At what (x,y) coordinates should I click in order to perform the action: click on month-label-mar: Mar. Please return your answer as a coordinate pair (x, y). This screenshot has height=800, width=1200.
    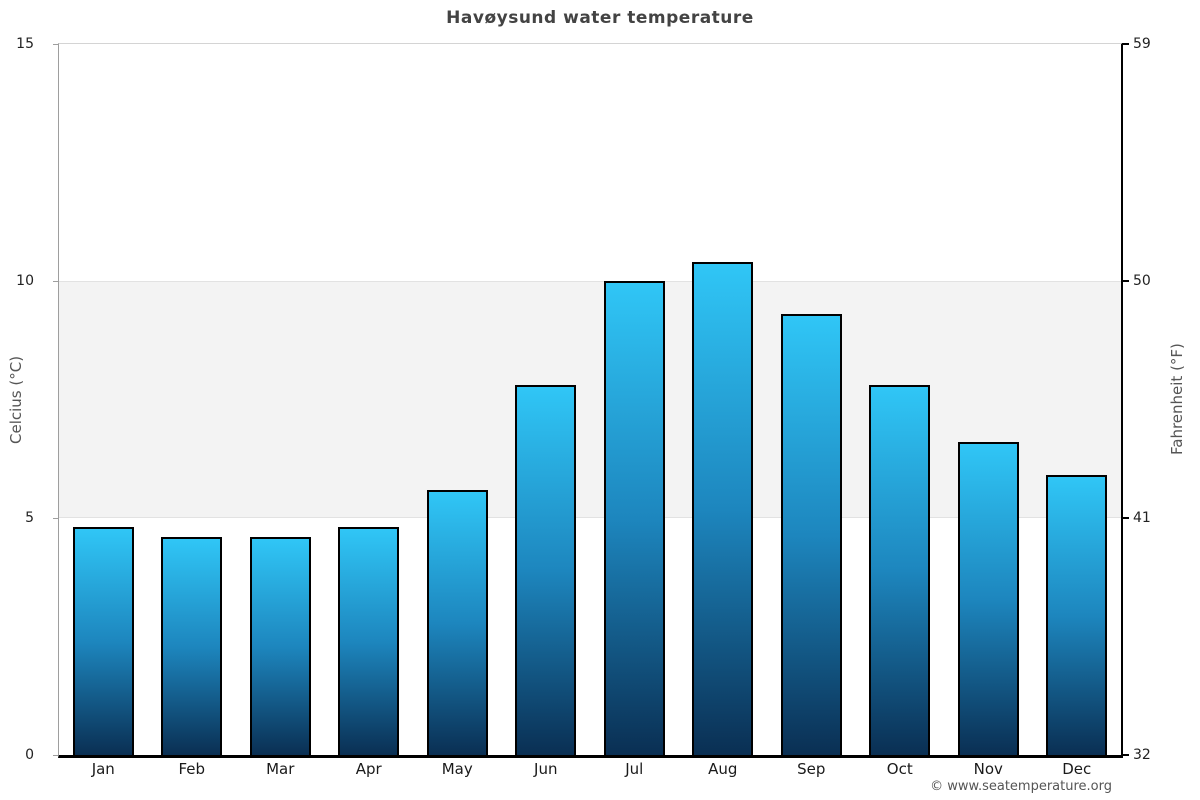
    Looking at the image, I should click on (280, 769).